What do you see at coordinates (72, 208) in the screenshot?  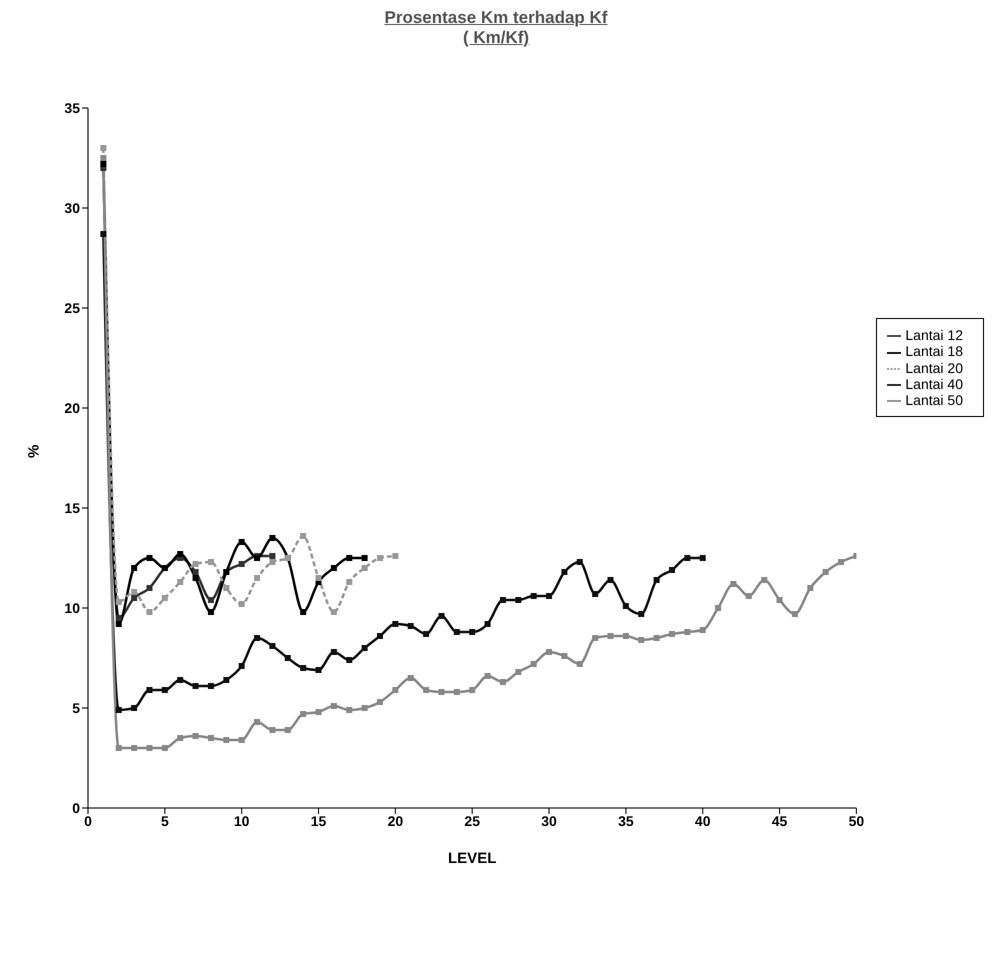 I see `y-tick-label: 30` at bounding box center [72, 208].